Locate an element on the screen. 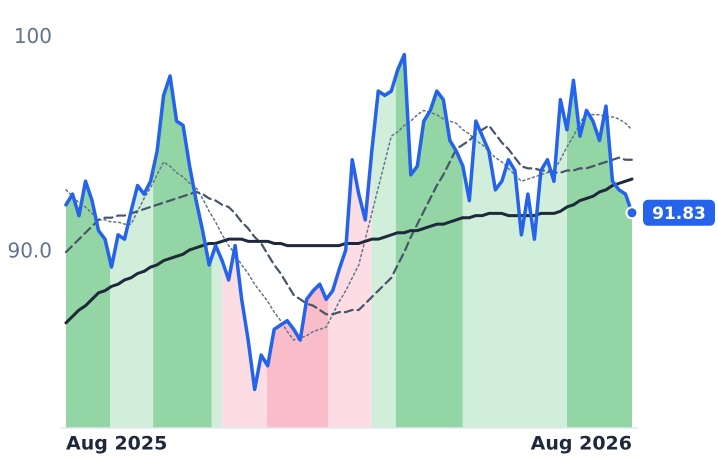  y-tick-label: 90.0 is located at coordinates (29, 251).